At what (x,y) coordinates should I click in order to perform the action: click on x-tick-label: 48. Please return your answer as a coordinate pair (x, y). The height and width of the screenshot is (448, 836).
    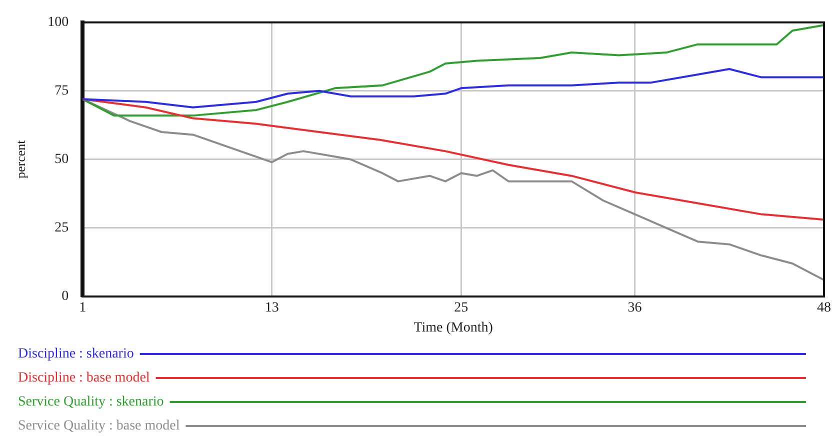
    Looking at the image, I should click on (824, 308).